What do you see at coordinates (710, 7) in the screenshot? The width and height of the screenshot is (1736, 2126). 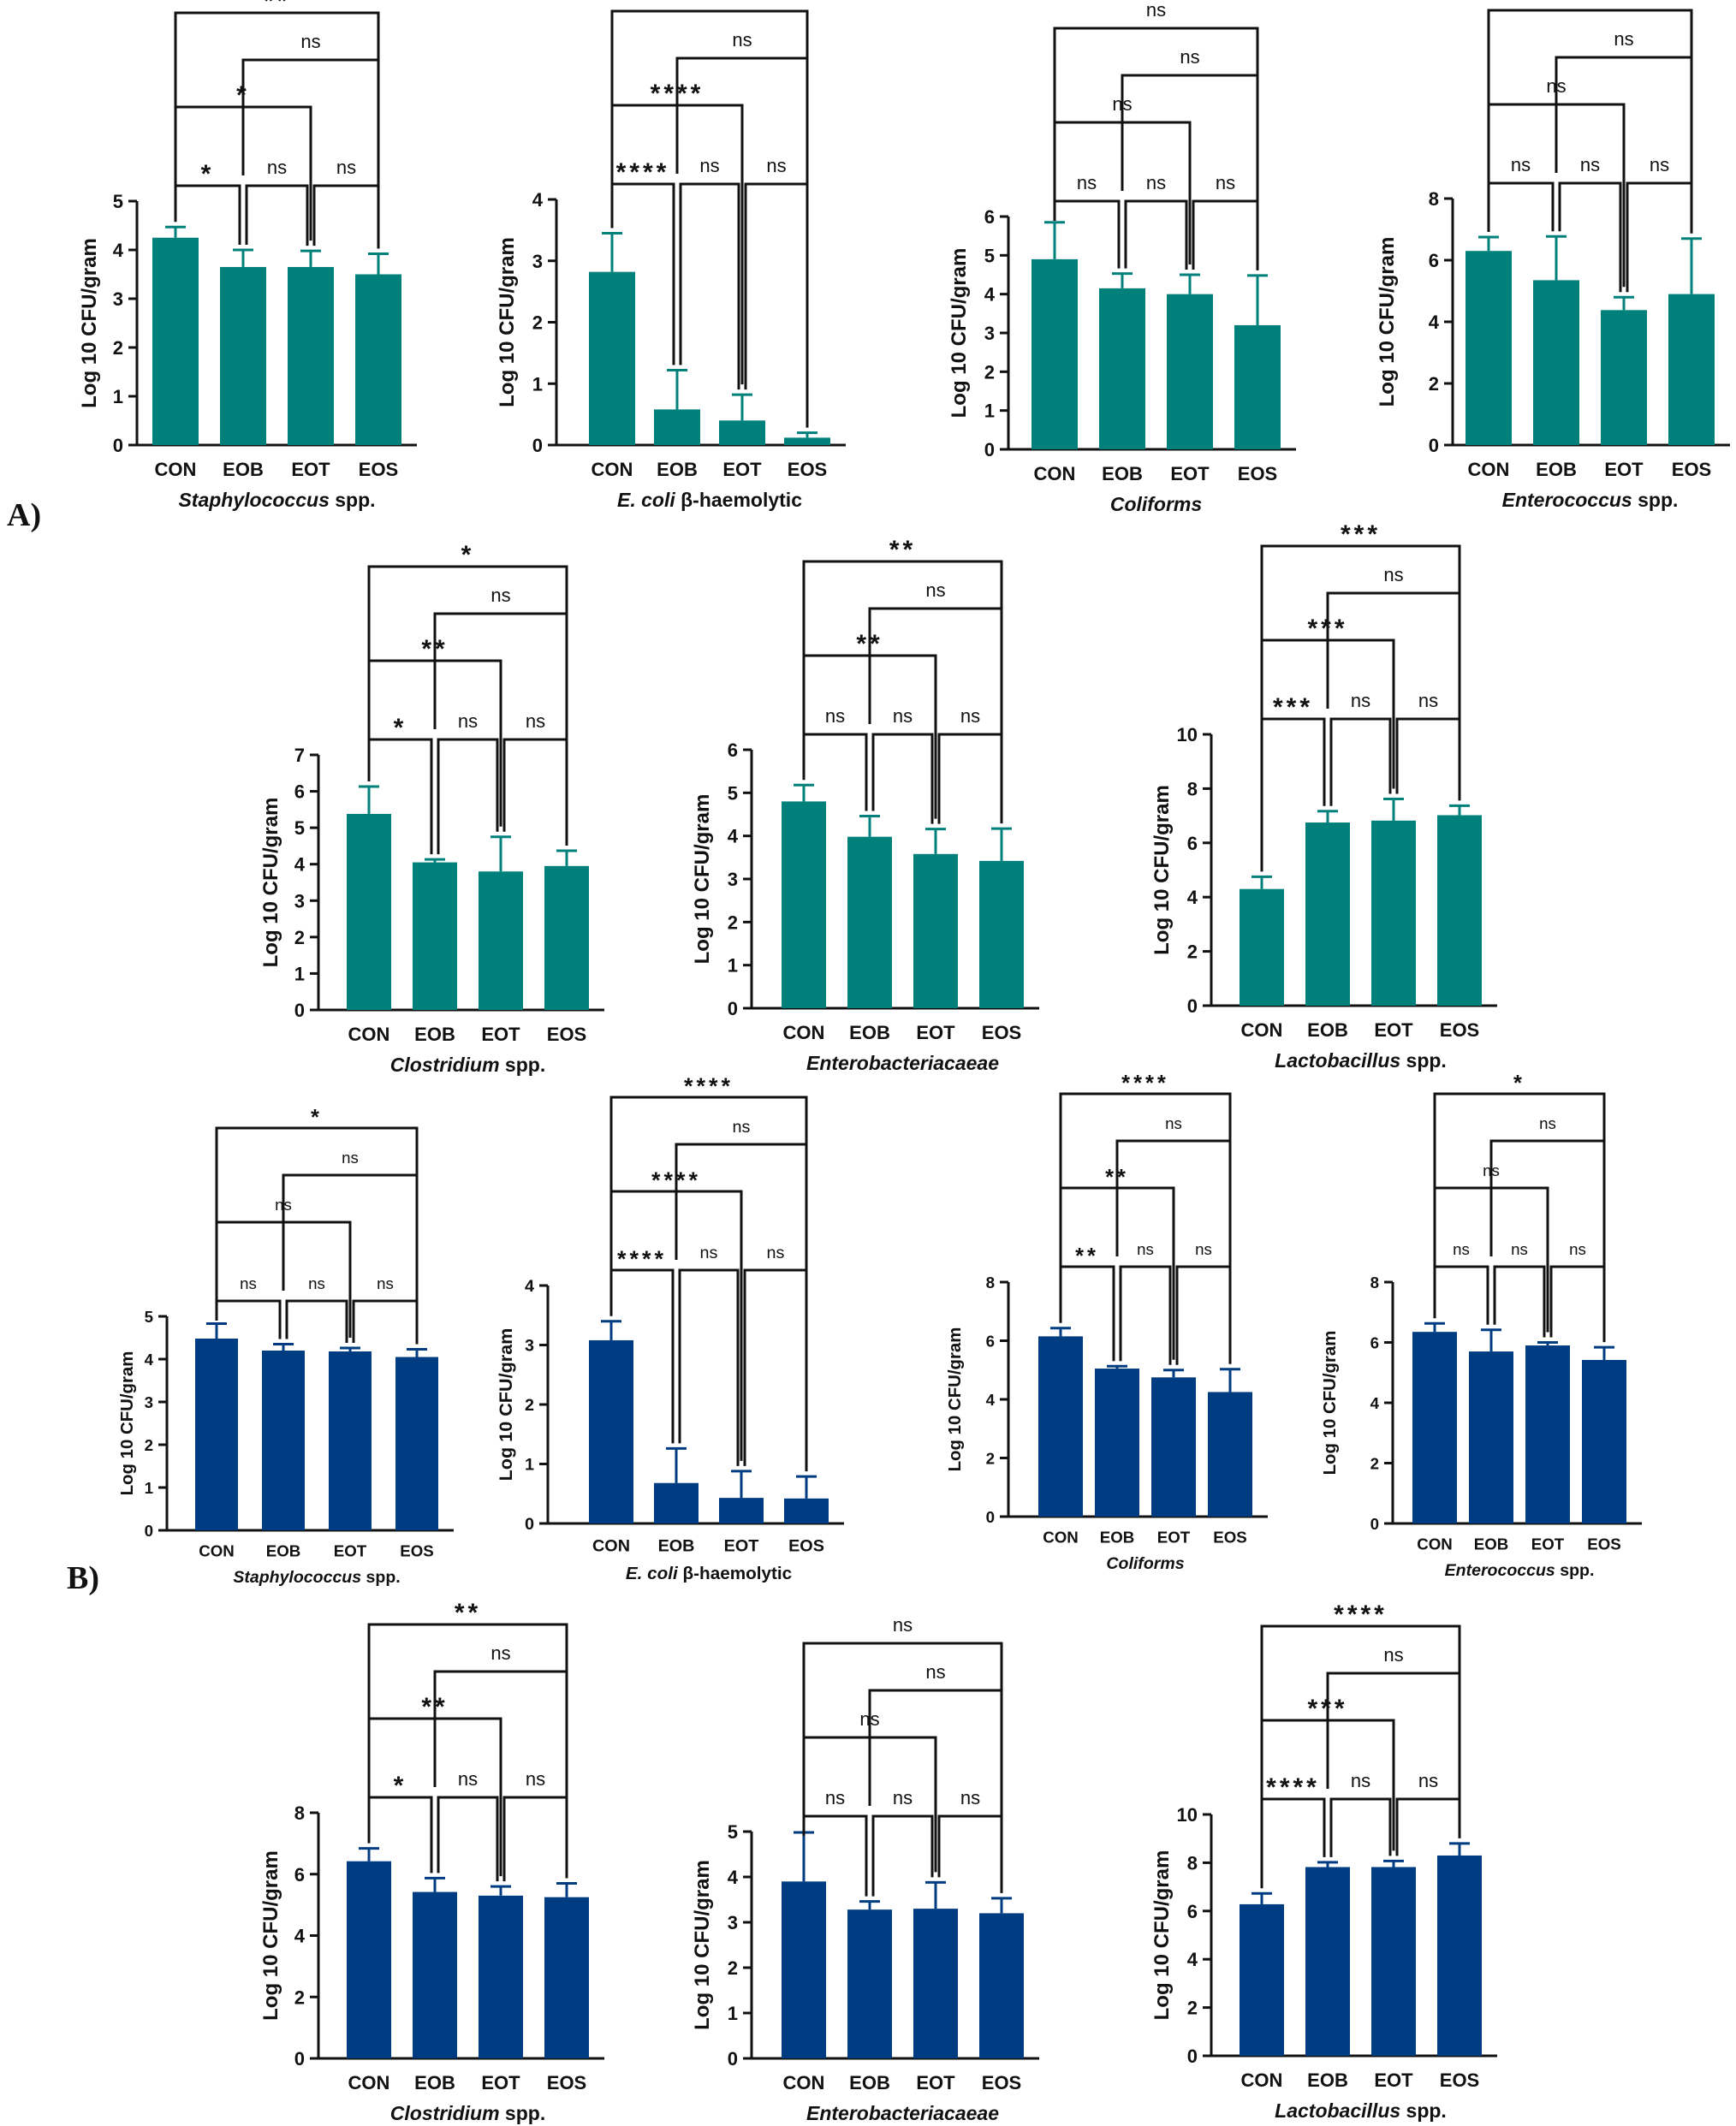 I see `significance-label: ****` at bounding box center [710, 7].